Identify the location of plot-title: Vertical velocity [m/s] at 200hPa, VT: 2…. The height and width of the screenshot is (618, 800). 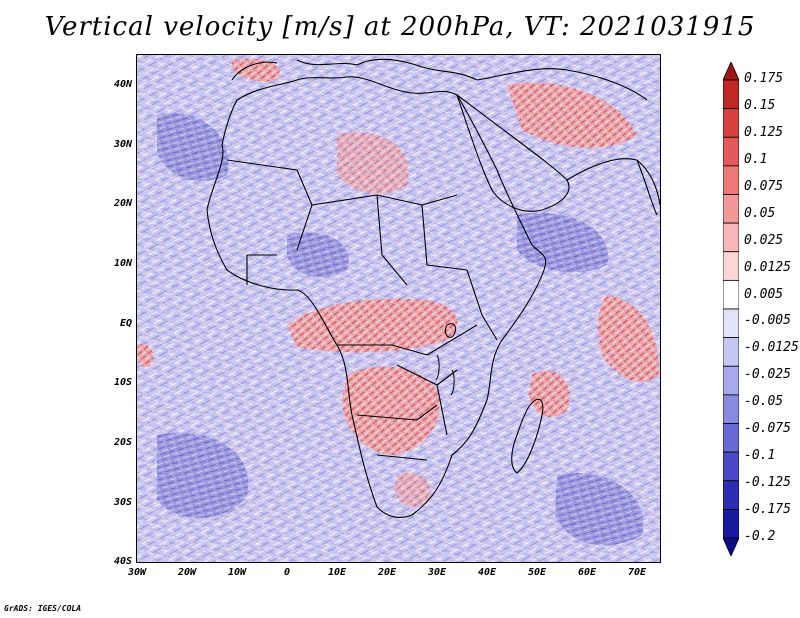
(400, 27).